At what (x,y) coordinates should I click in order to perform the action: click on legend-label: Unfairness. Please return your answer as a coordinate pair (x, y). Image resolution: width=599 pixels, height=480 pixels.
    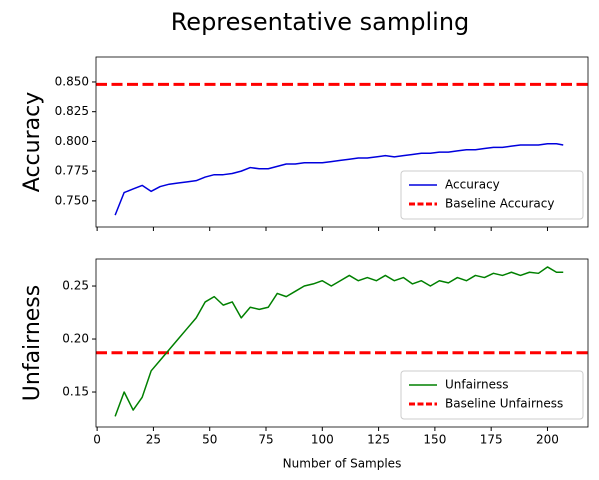
    Looking at the image, I should click on (477, 385).